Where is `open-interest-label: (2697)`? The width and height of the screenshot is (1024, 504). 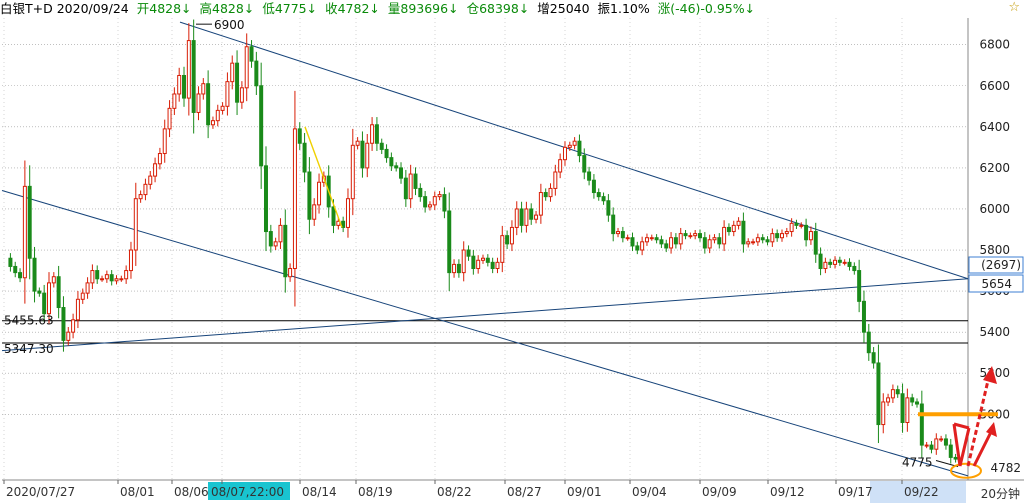
open-interest-label: (2697) is located at coordinates (1001, 265).